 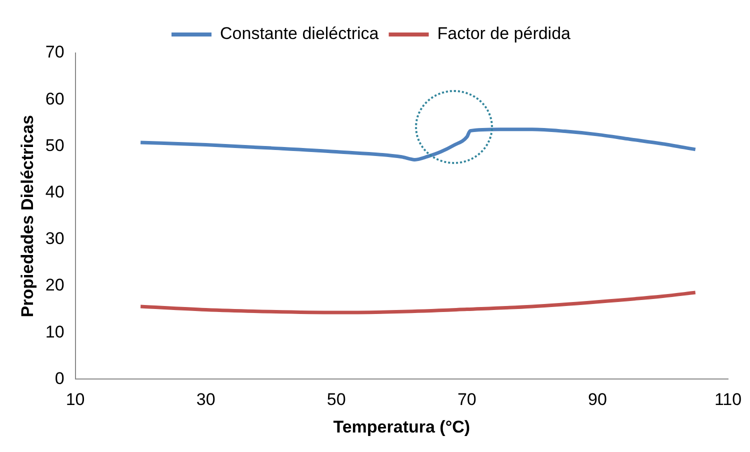 I want to click on y-tick-label: 0, so click(x=59, y=378).